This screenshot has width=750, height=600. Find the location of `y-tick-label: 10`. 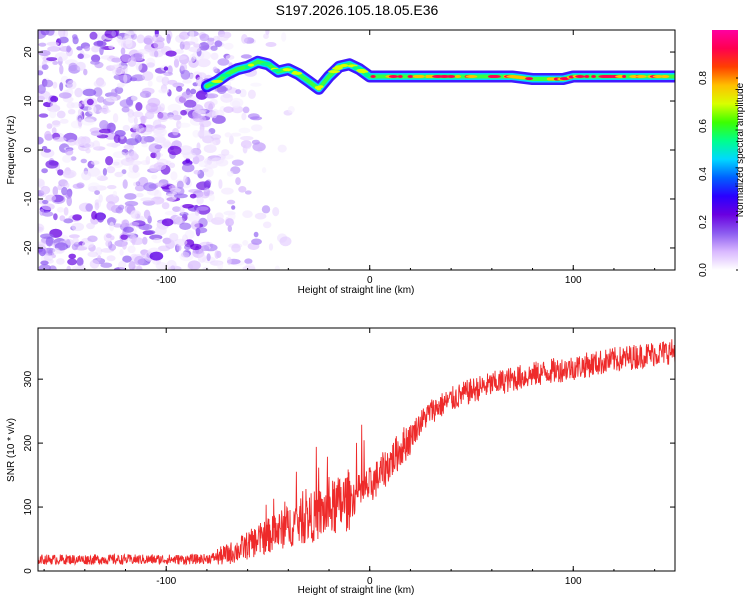

y-tick-label: 10 is located at coordinates (28, 101).